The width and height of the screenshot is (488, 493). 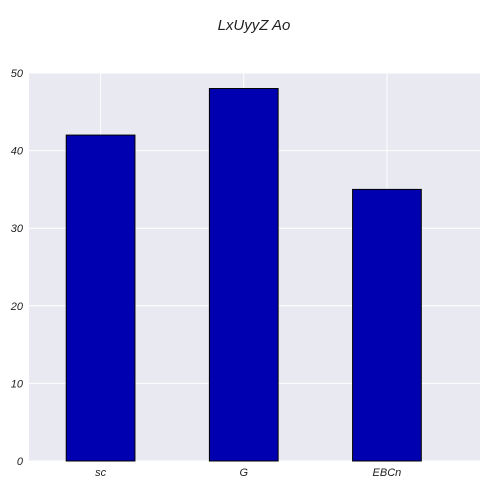 What do you see at coordinates (254, 25) in the screenshot?
I see `chart-title: LxUyyZ Ao` at bounding box center [254, 25].